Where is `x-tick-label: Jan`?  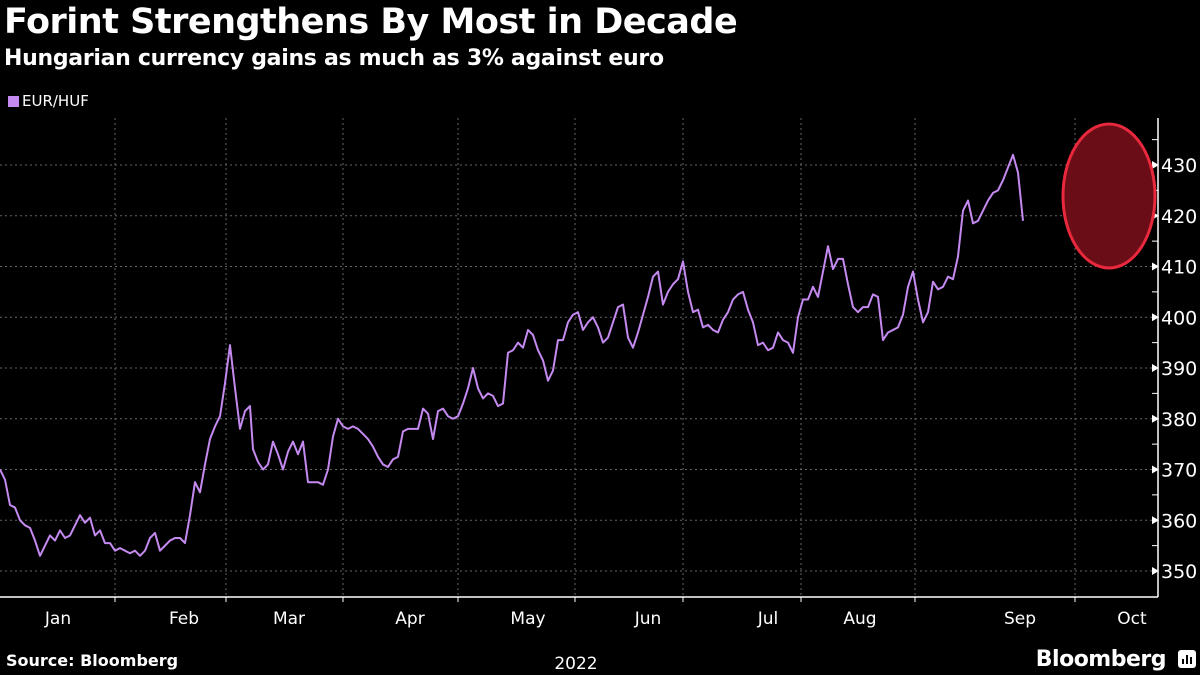
x-tick-label: Jan is located at coordinates (57, 619).